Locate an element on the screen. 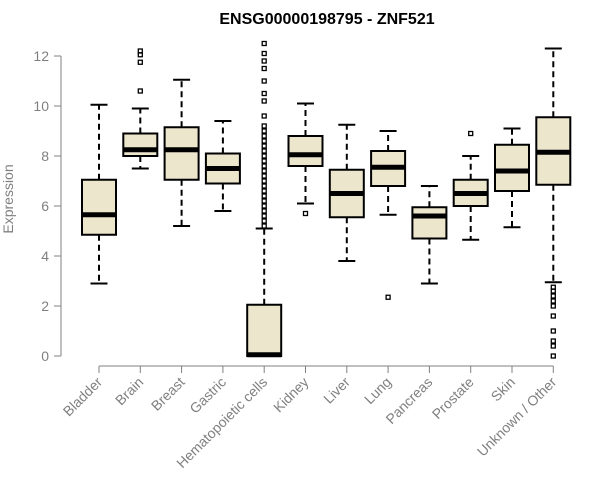 The height and width of the screenshot is (500, 600). y-axis-label: Expression is located at coordinates (8, 198).